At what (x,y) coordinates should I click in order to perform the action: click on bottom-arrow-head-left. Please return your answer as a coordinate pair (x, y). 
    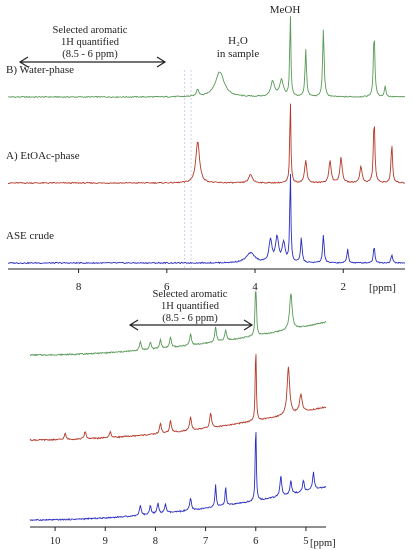
    Looking at the image, I should click on (133, 325).